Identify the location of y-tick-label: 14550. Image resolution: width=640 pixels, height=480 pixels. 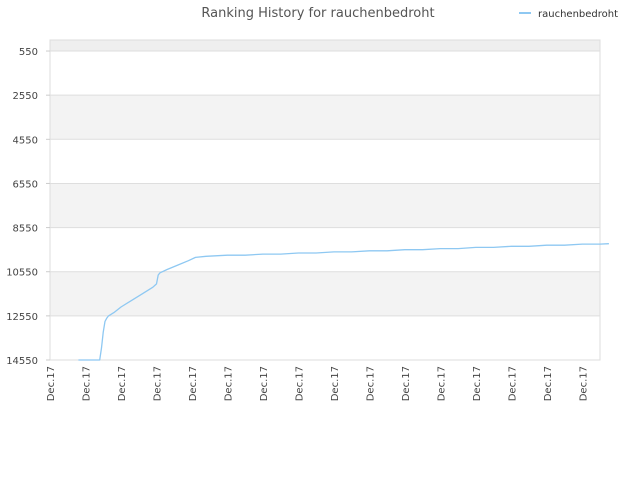
(22, 361).